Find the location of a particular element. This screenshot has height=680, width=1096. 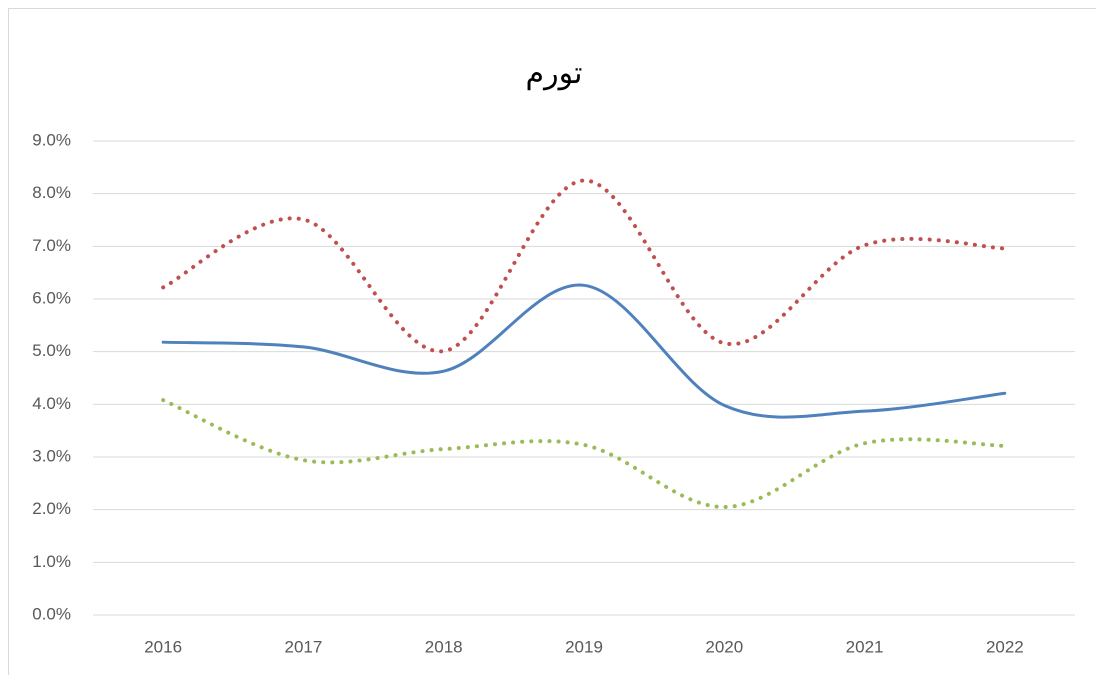

chart-title: تورم is located at coordinates (554, 73).